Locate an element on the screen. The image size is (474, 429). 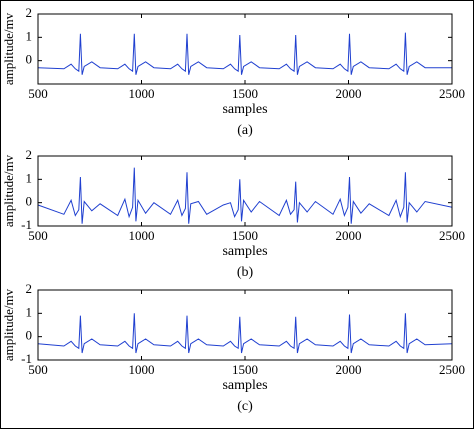
caption: (c) is located at coordinates (245, 406).